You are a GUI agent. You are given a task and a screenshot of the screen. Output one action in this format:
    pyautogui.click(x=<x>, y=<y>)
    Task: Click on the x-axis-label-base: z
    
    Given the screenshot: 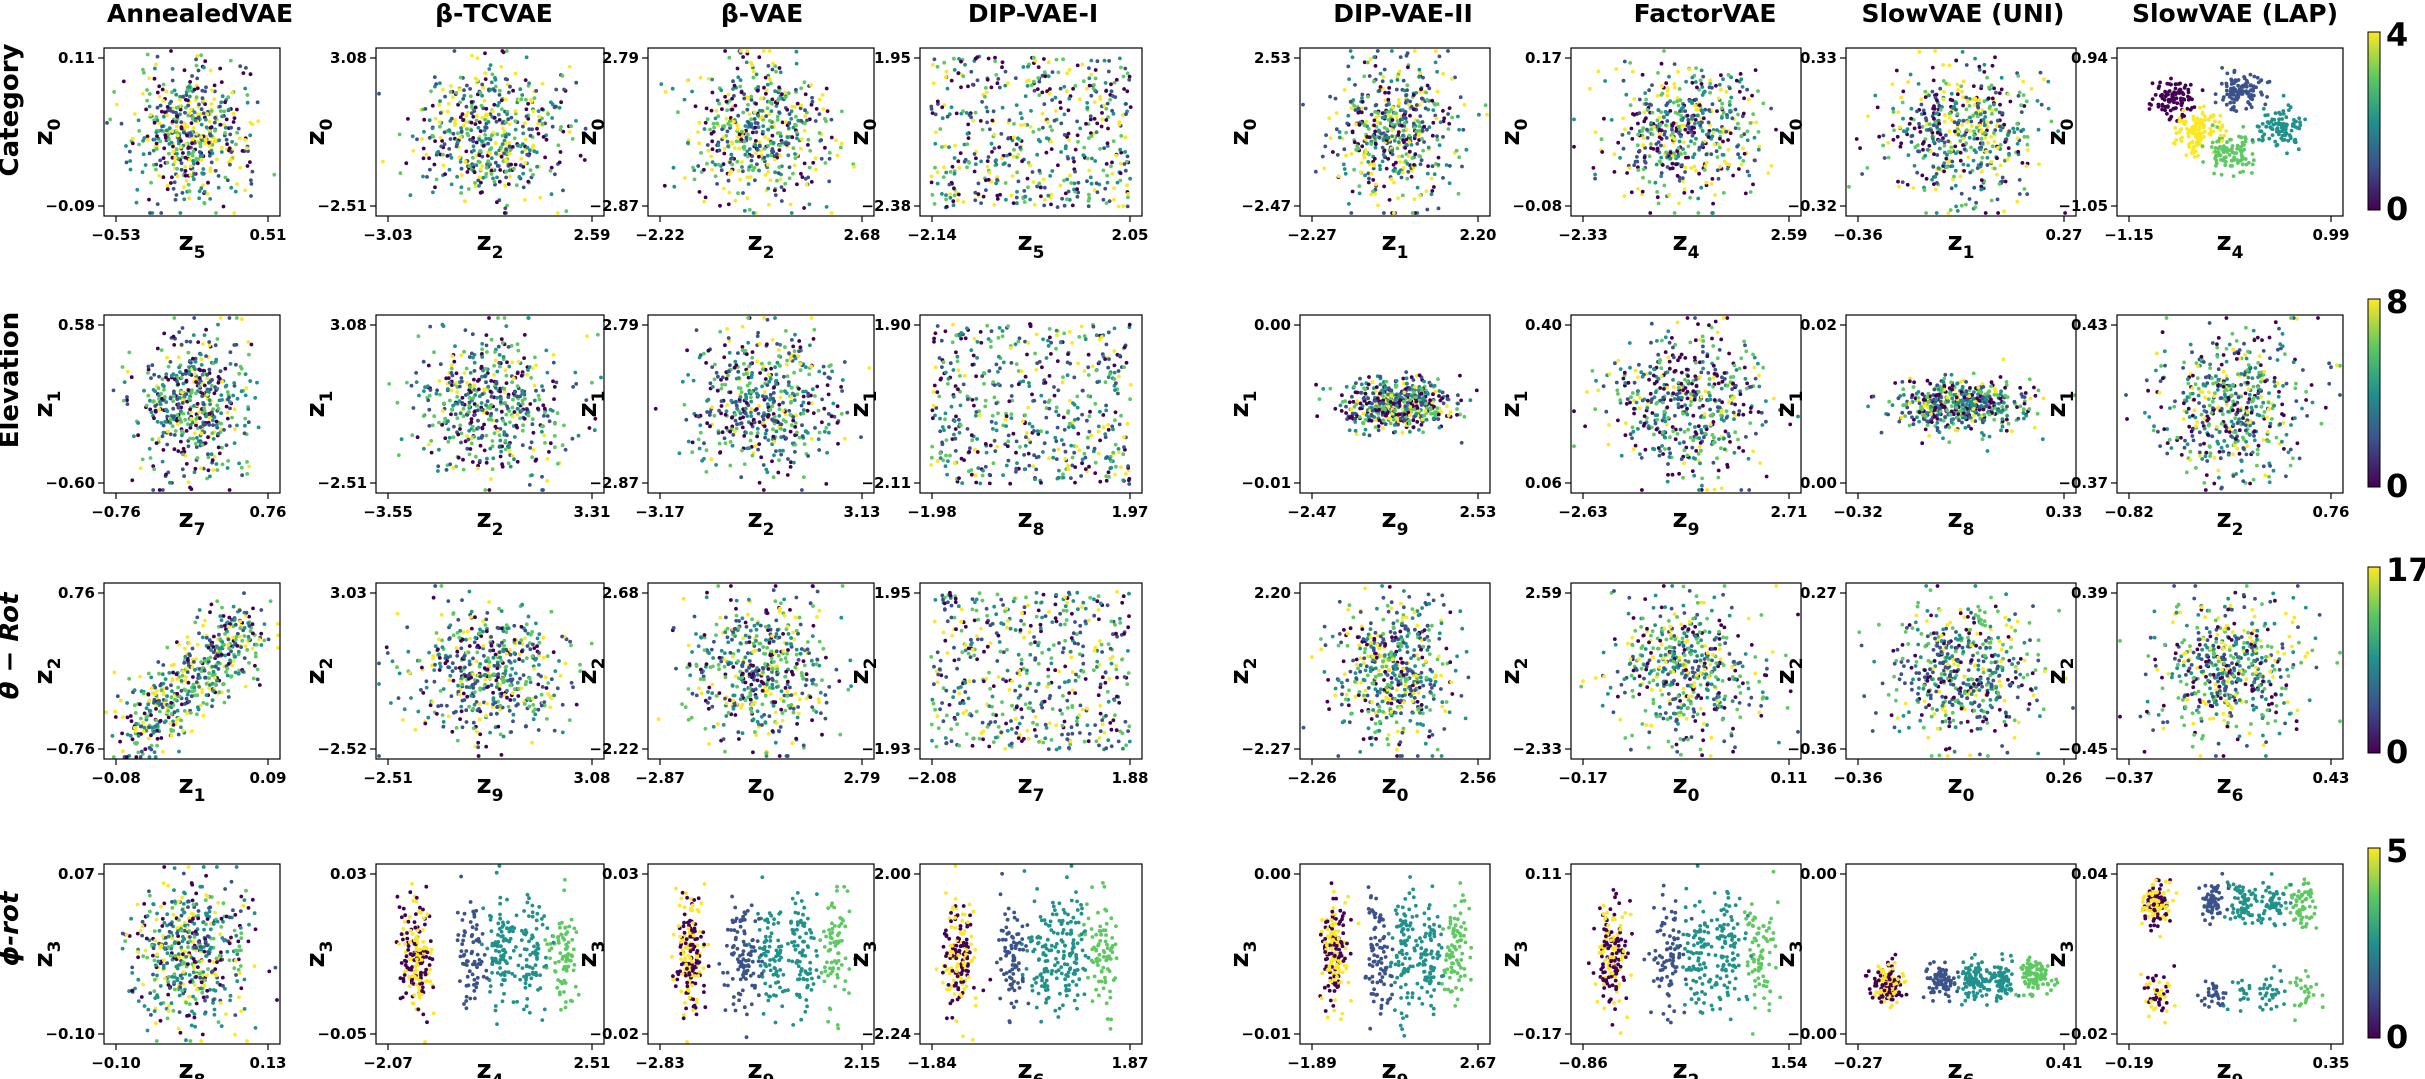 What is the action you would take?
    pyautogui.click(x=1955, y=242)
    